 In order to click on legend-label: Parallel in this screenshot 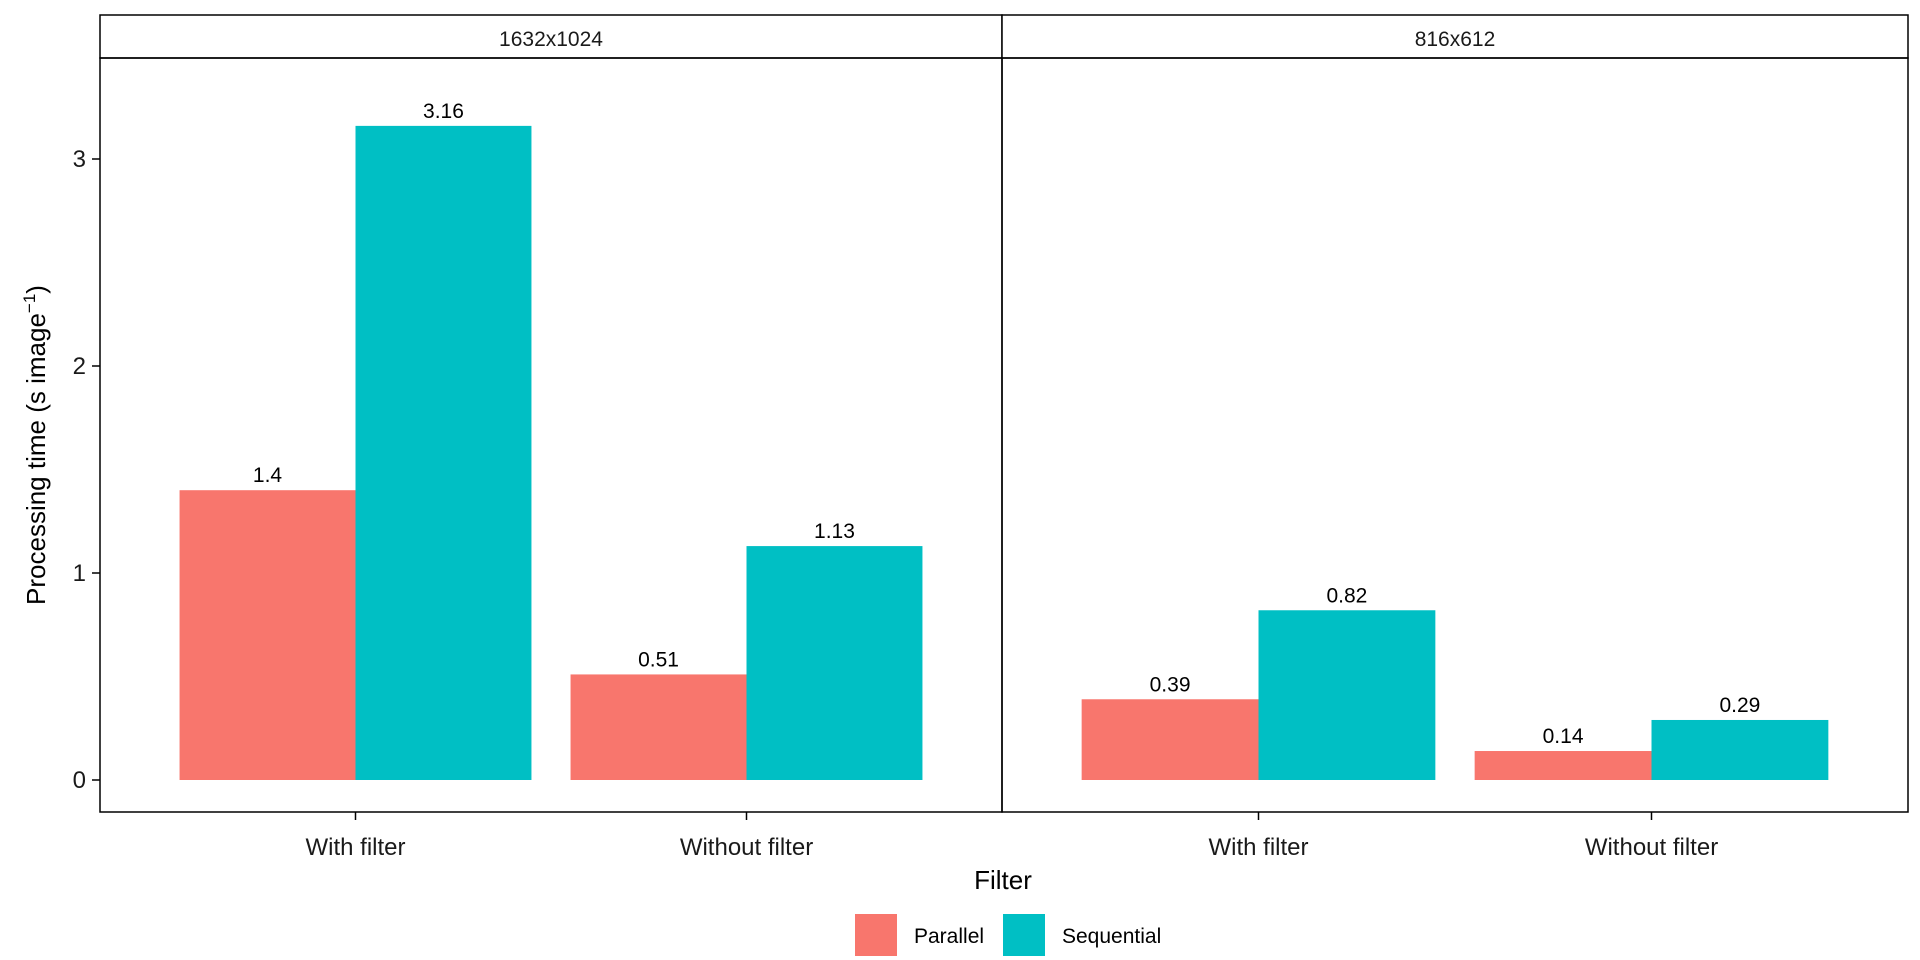, I will do `click(949, 936)`.